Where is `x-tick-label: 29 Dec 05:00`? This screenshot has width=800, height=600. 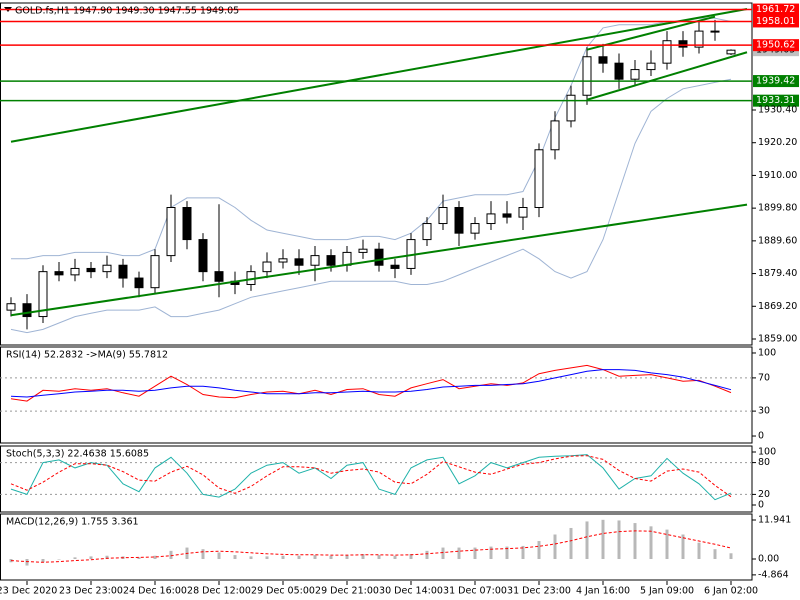
x-tick-label: 29 Dec 05:00 is located at coordinates (283, 591).